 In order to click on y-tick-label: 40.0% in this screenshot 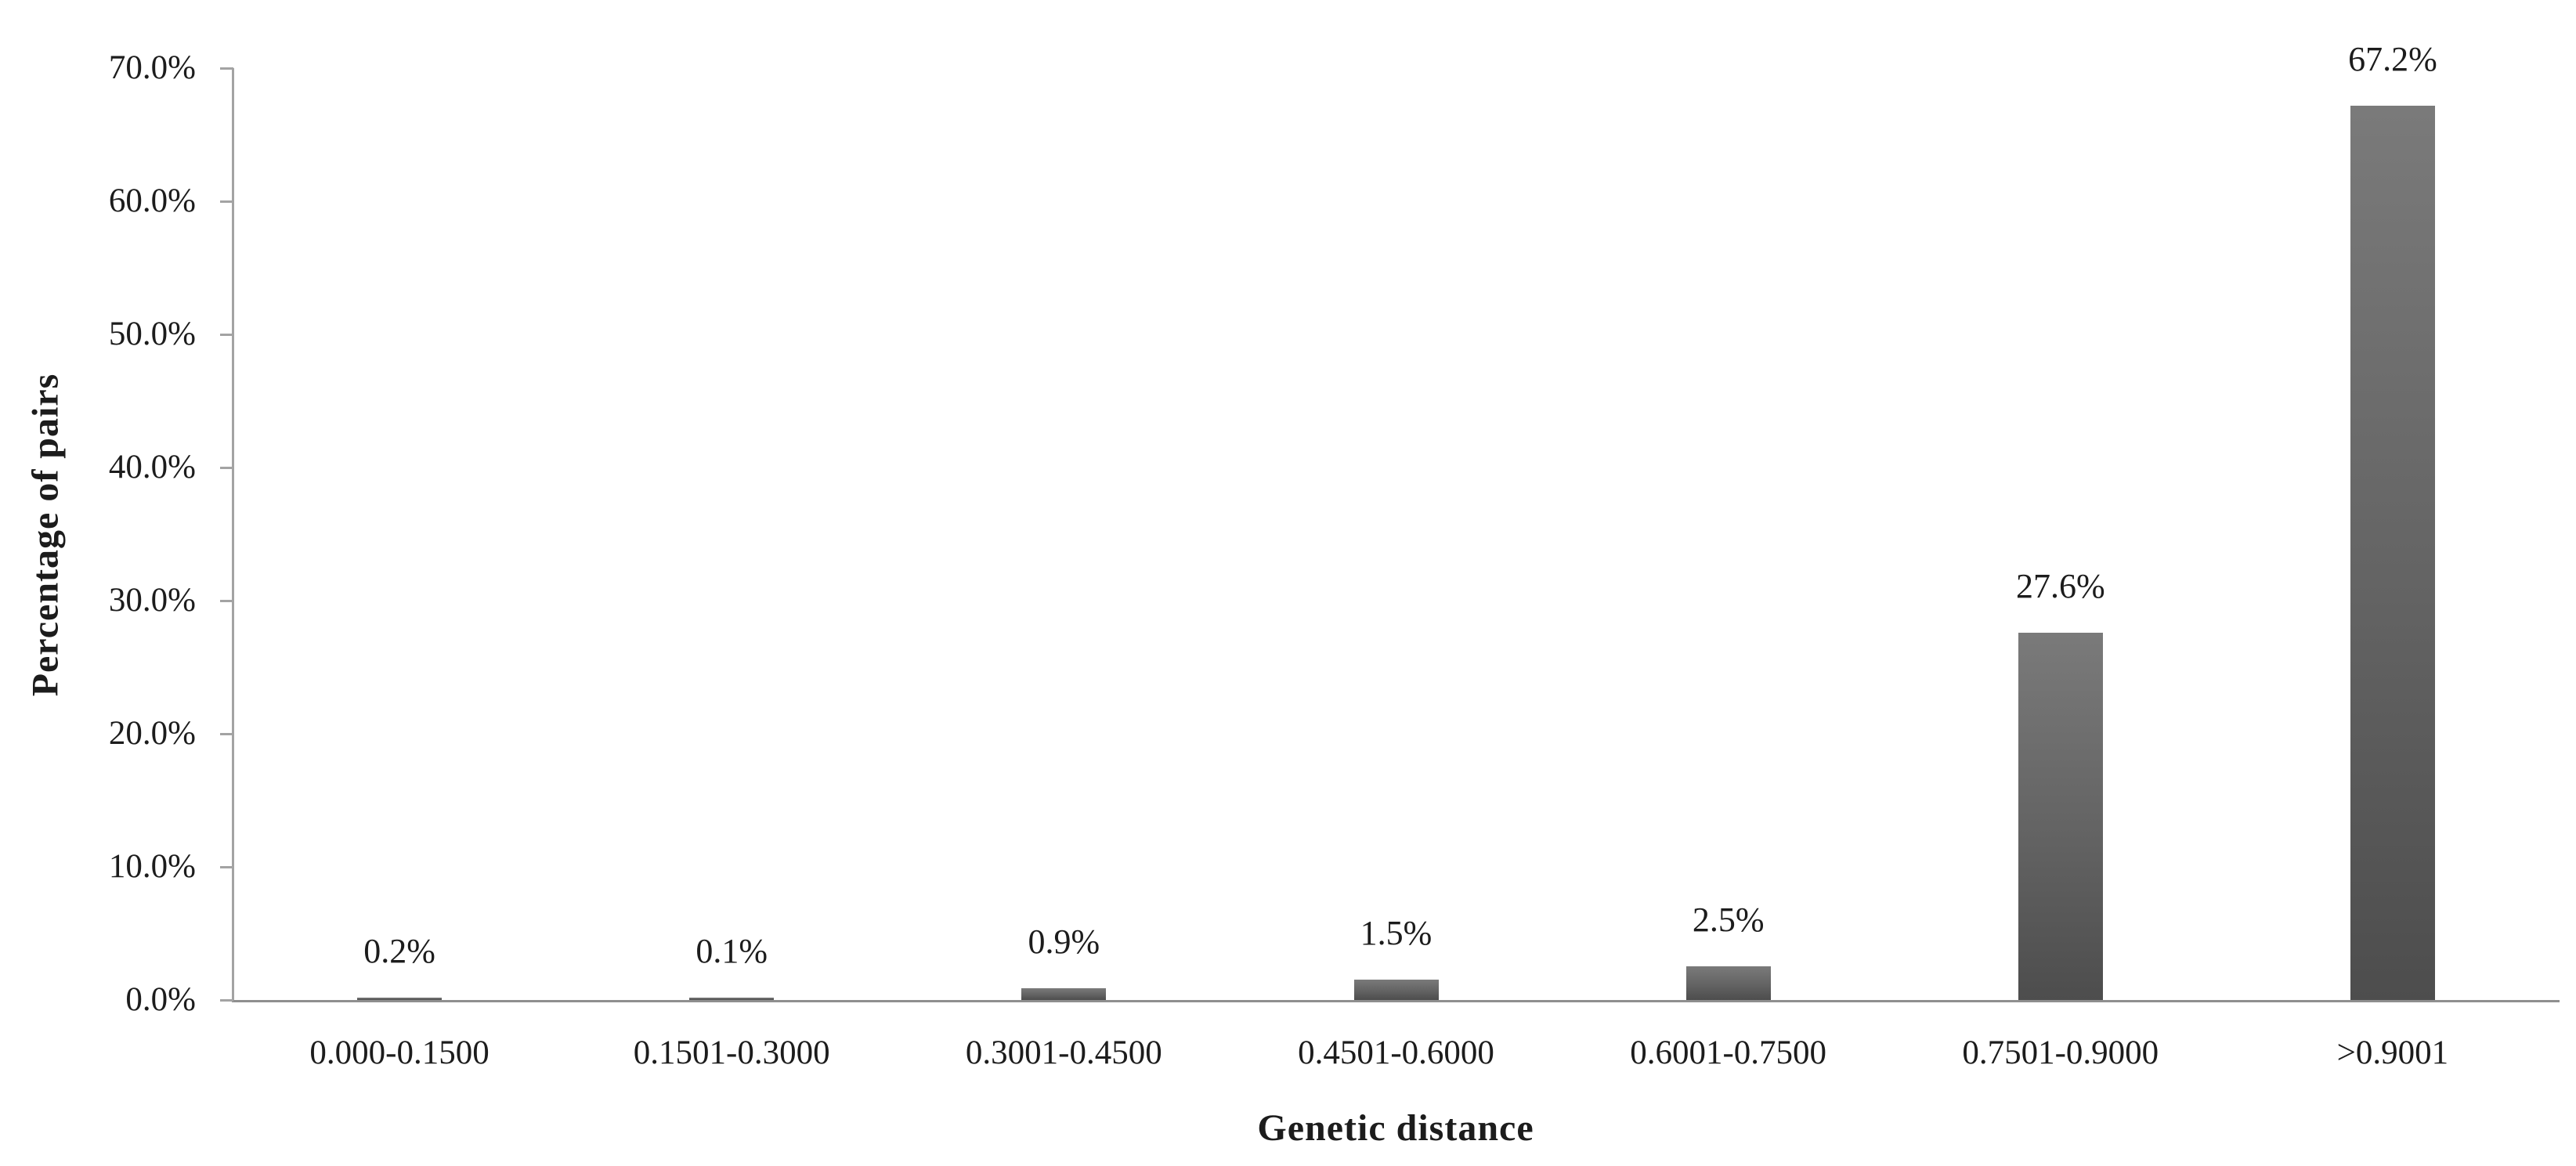, I will do `click(152, 467)`.